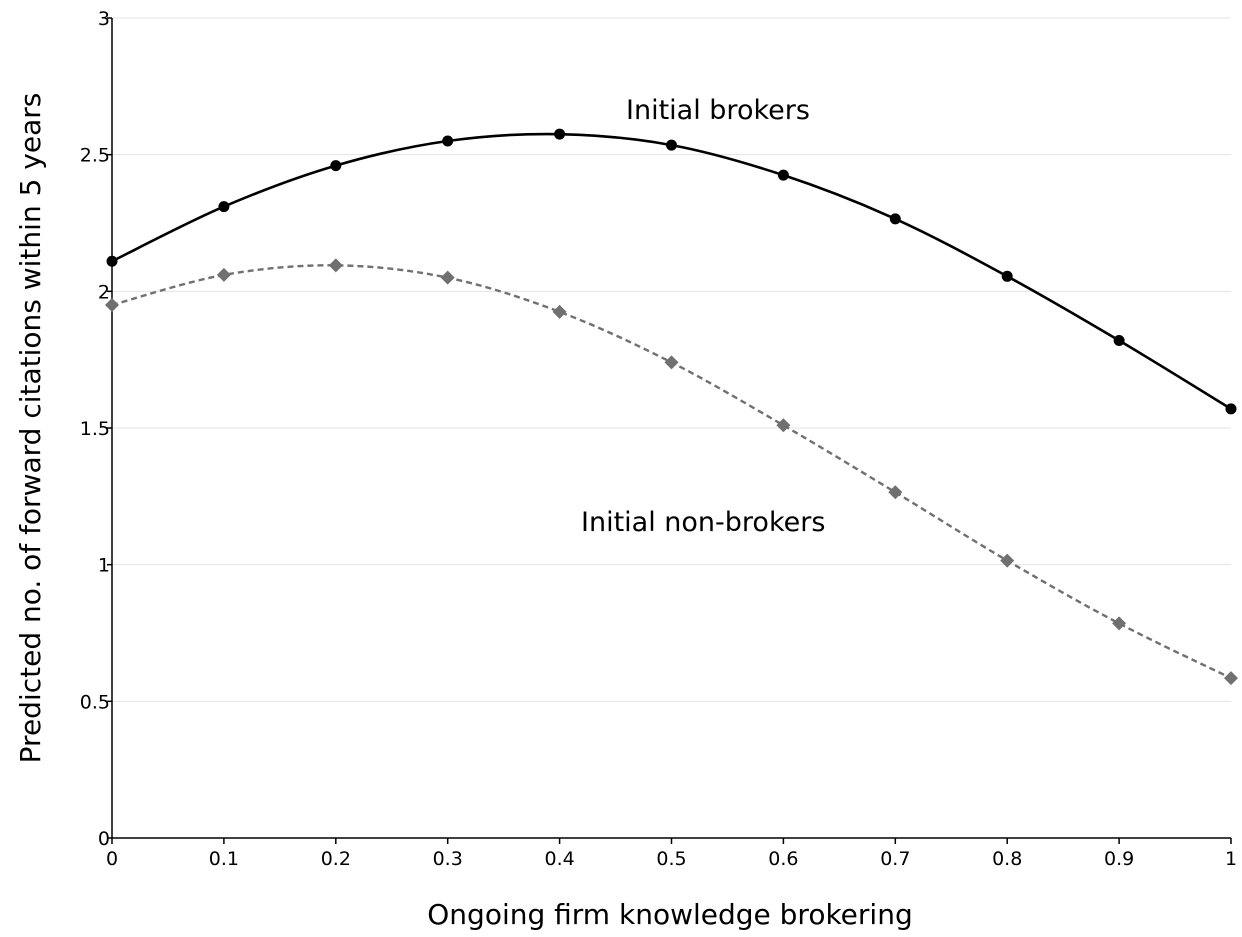 This screenshot has height=937, width=1242. Describe the element at coordinates (703, 522) in the screenshot. I see `series-label-initial-non-brokers: Initial non-brokers` at that location.